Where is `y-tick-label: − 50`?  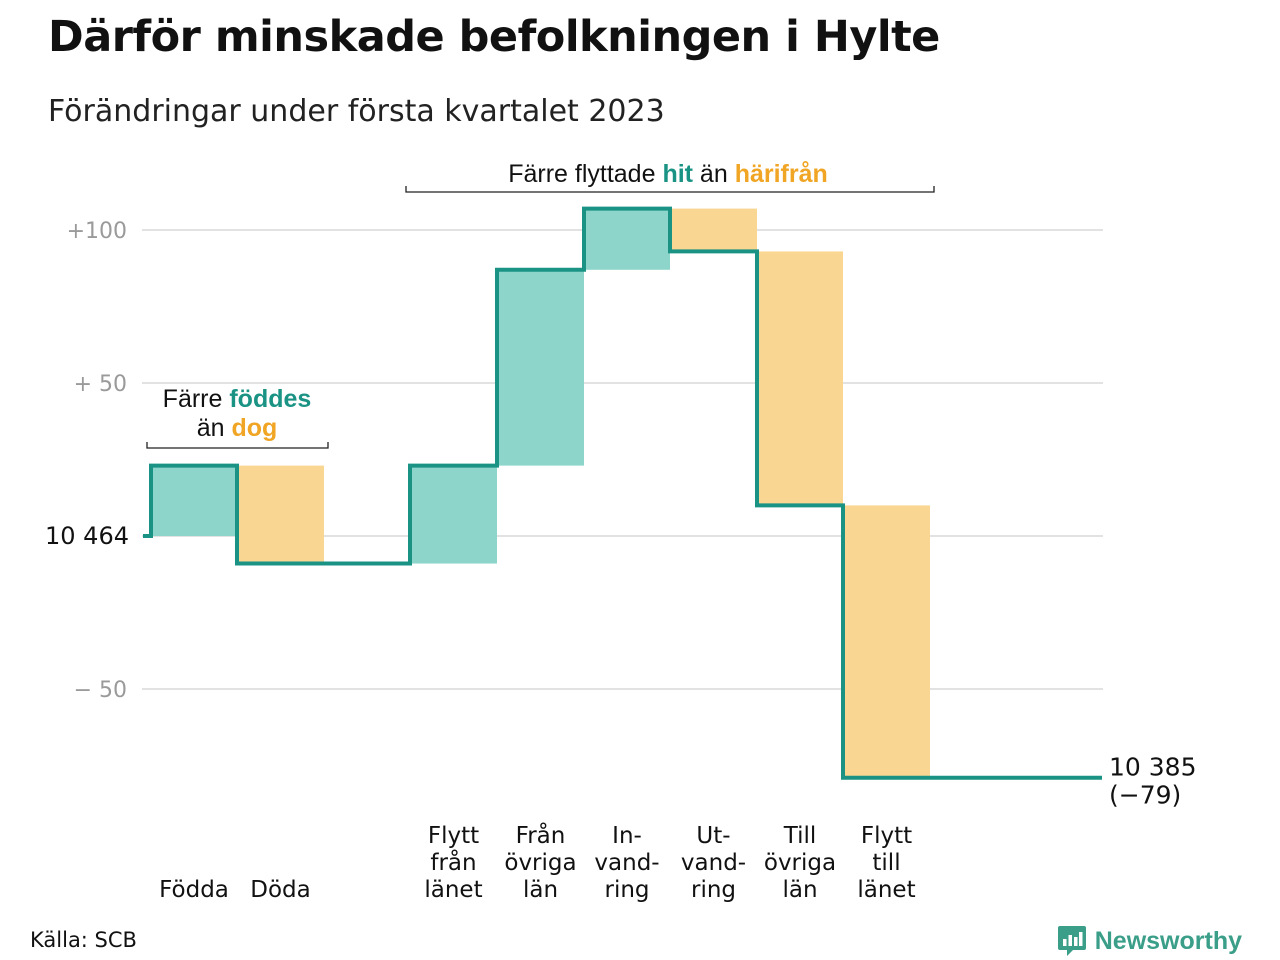 y-tick-label: − 50 is located at coordinates (100, 690).